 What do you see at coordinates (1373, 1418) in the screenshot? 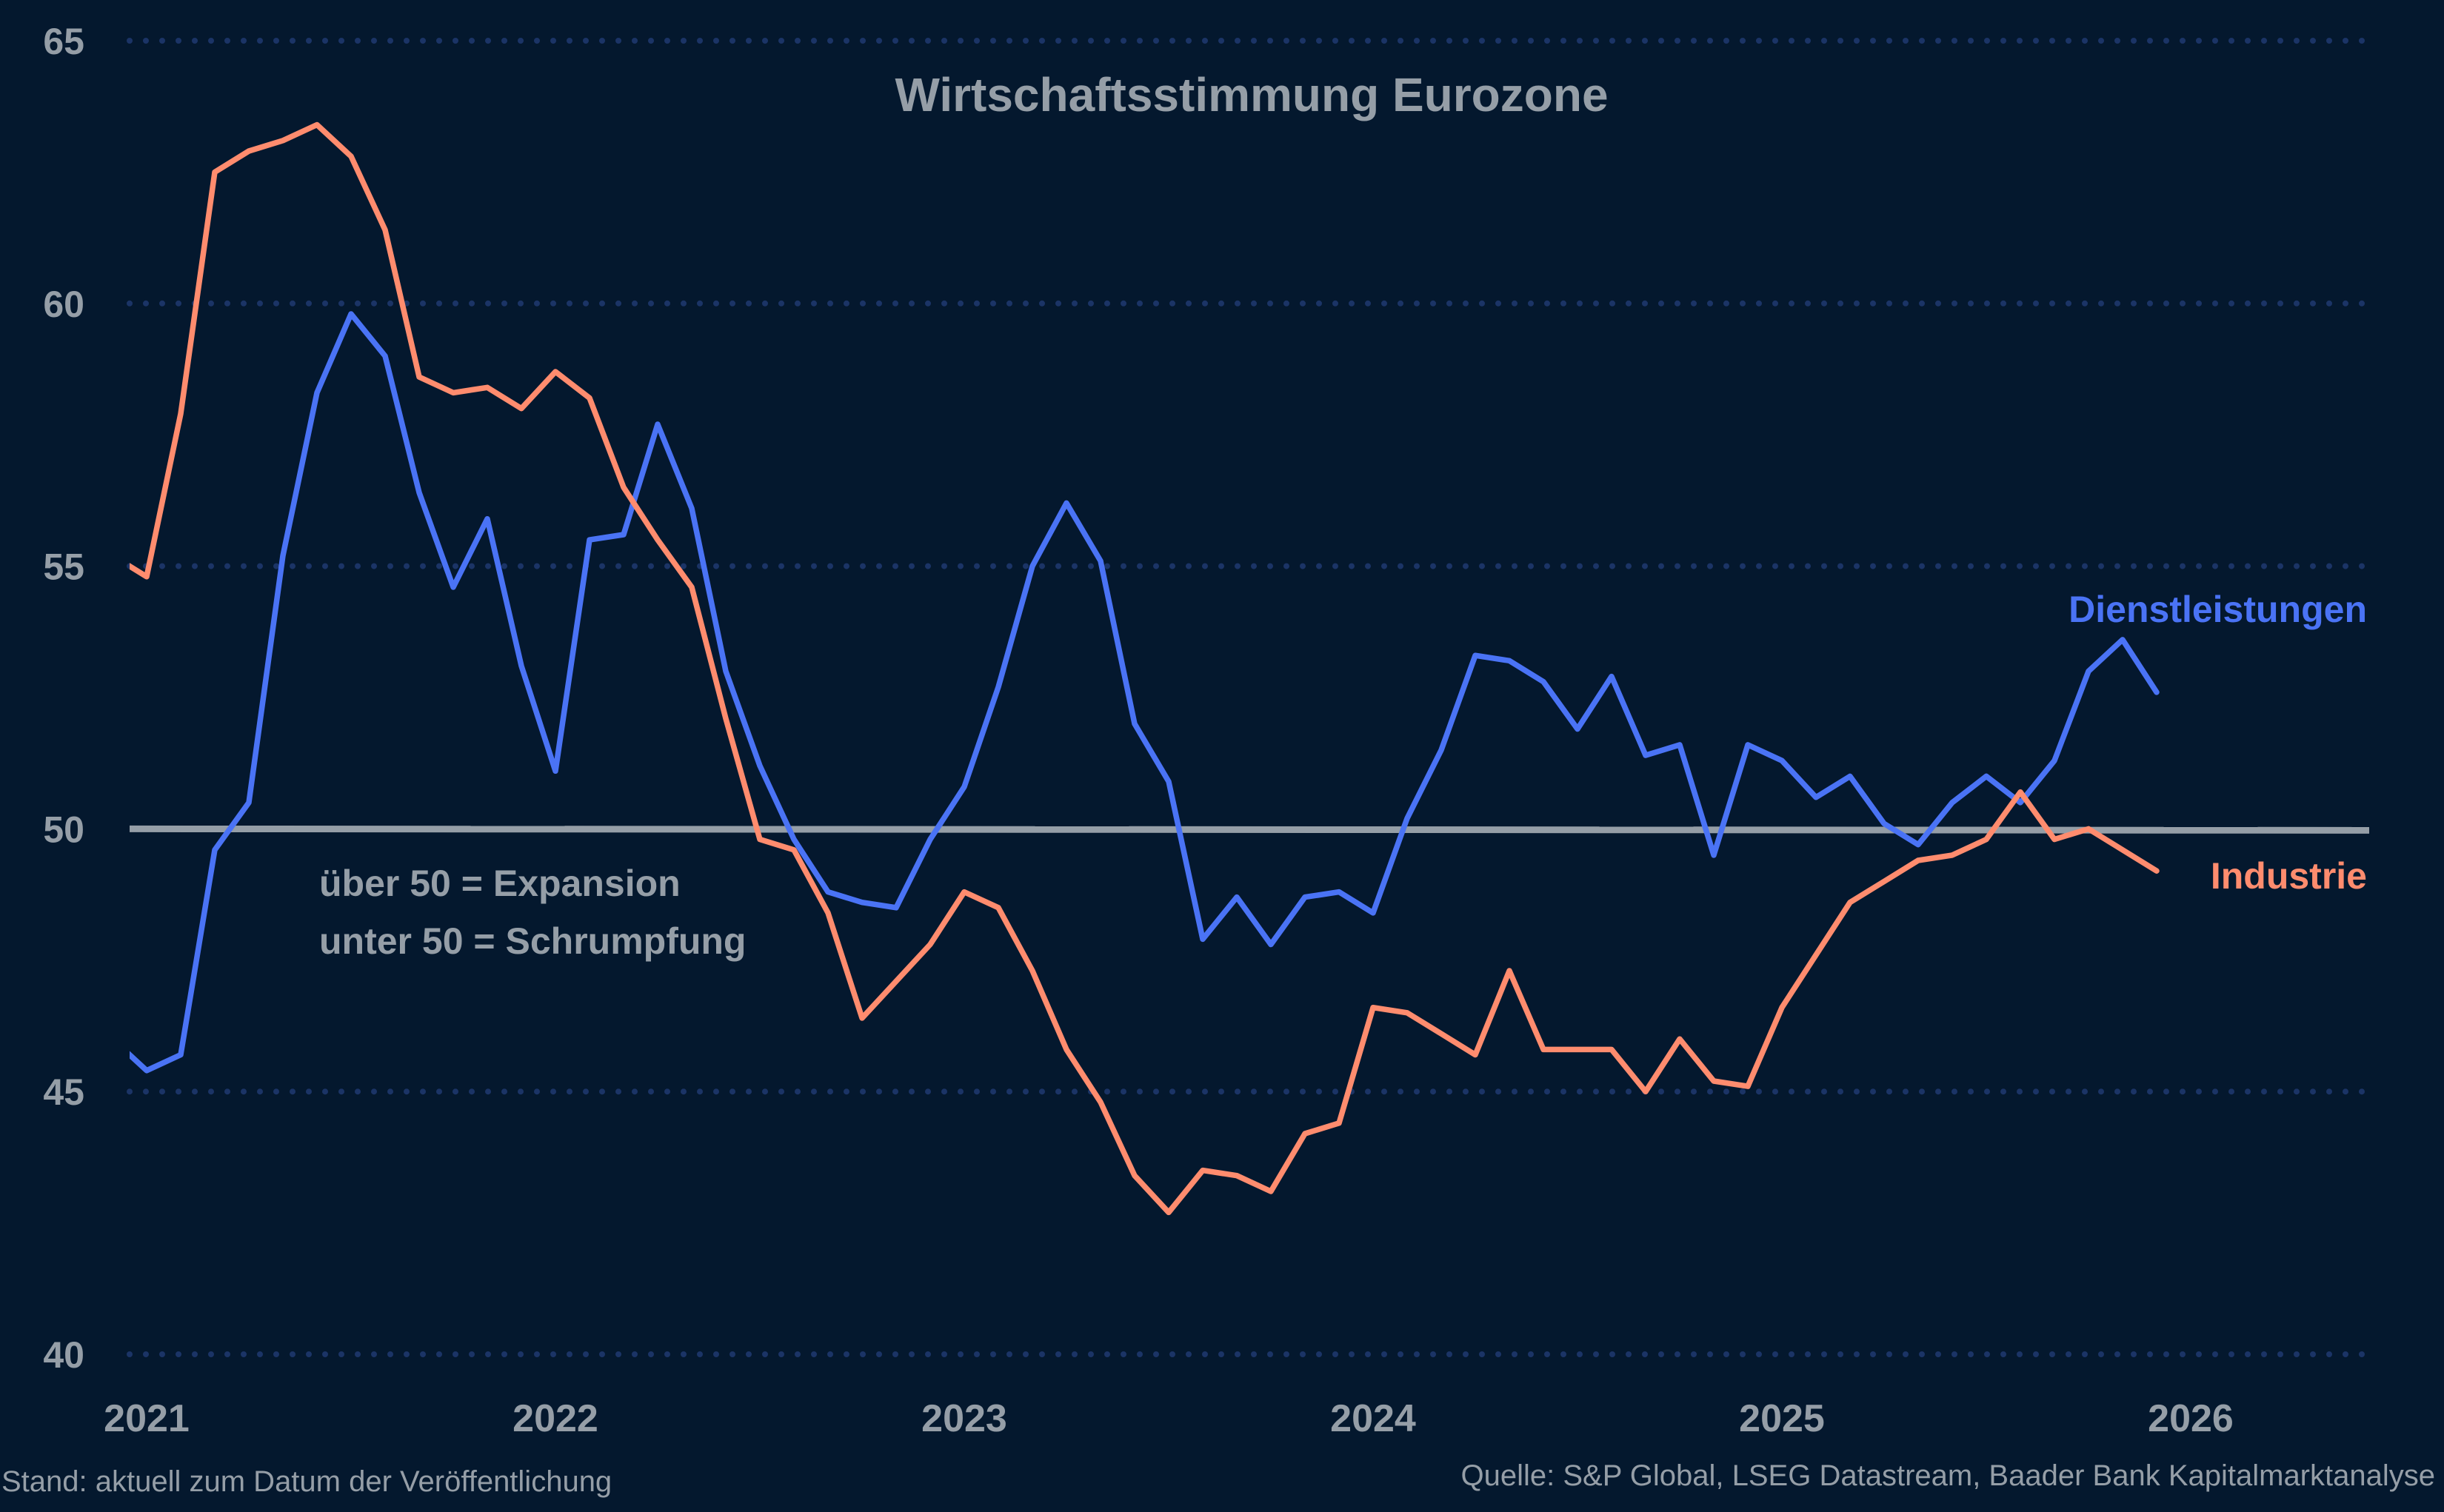
I see `x-tick-label: 2024` at bounding box center [1373, 1418].